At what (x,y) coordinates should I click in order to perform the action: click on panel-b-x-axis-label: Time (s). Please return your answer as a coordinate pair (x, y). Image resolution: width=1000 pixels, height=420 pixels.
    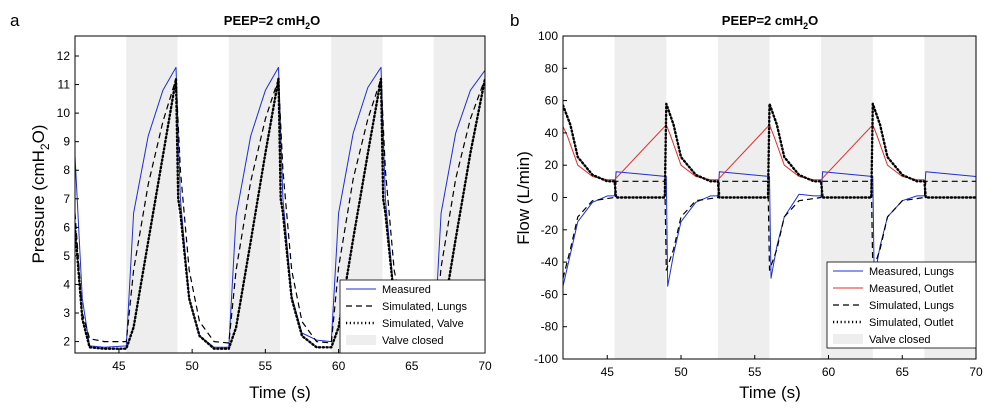
    Looking at the image, I should click on (770, 392).